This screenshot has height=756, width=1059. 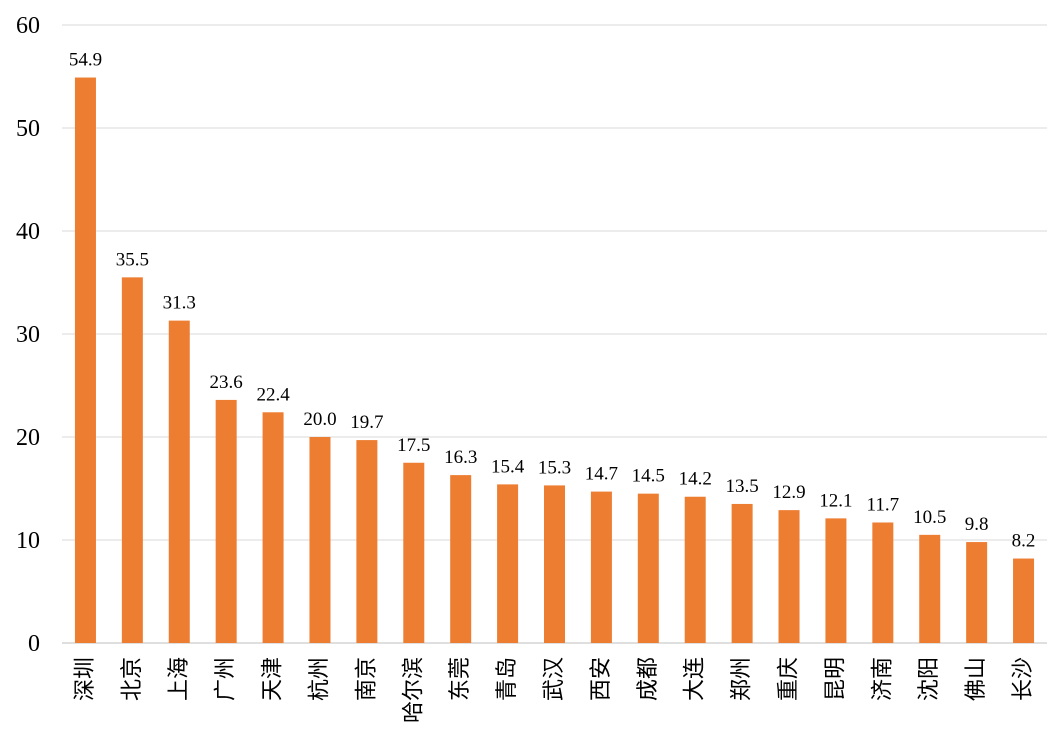 I want to click on x-tick-label: 西安, so click(x=601, y=679).